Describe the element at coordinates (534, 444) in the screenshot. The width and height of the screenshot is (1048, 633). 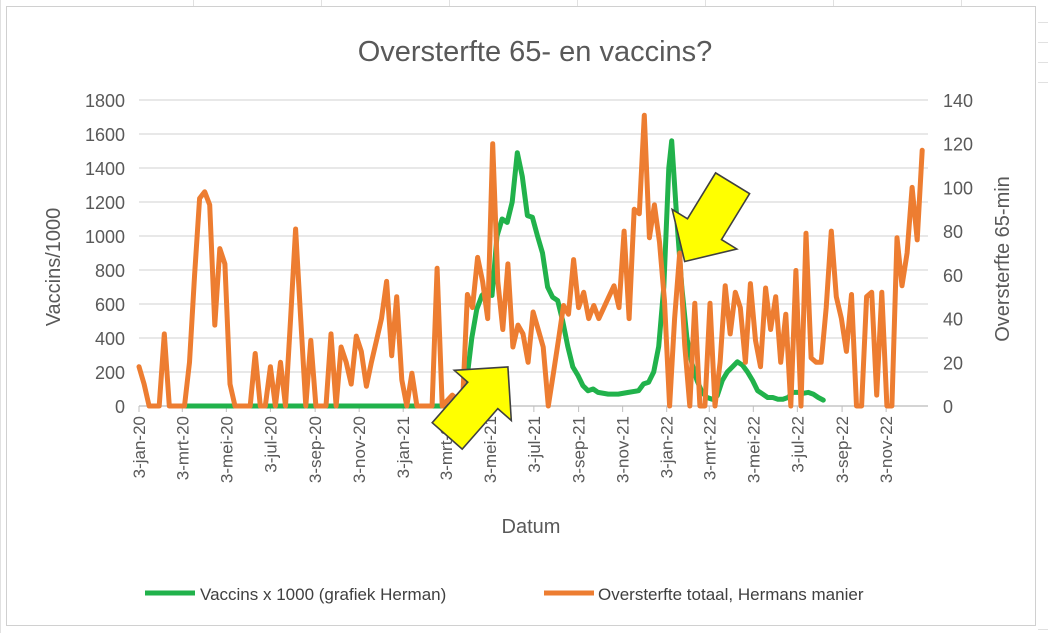
I see `x-tick-label: 3-jul-21` at that location.